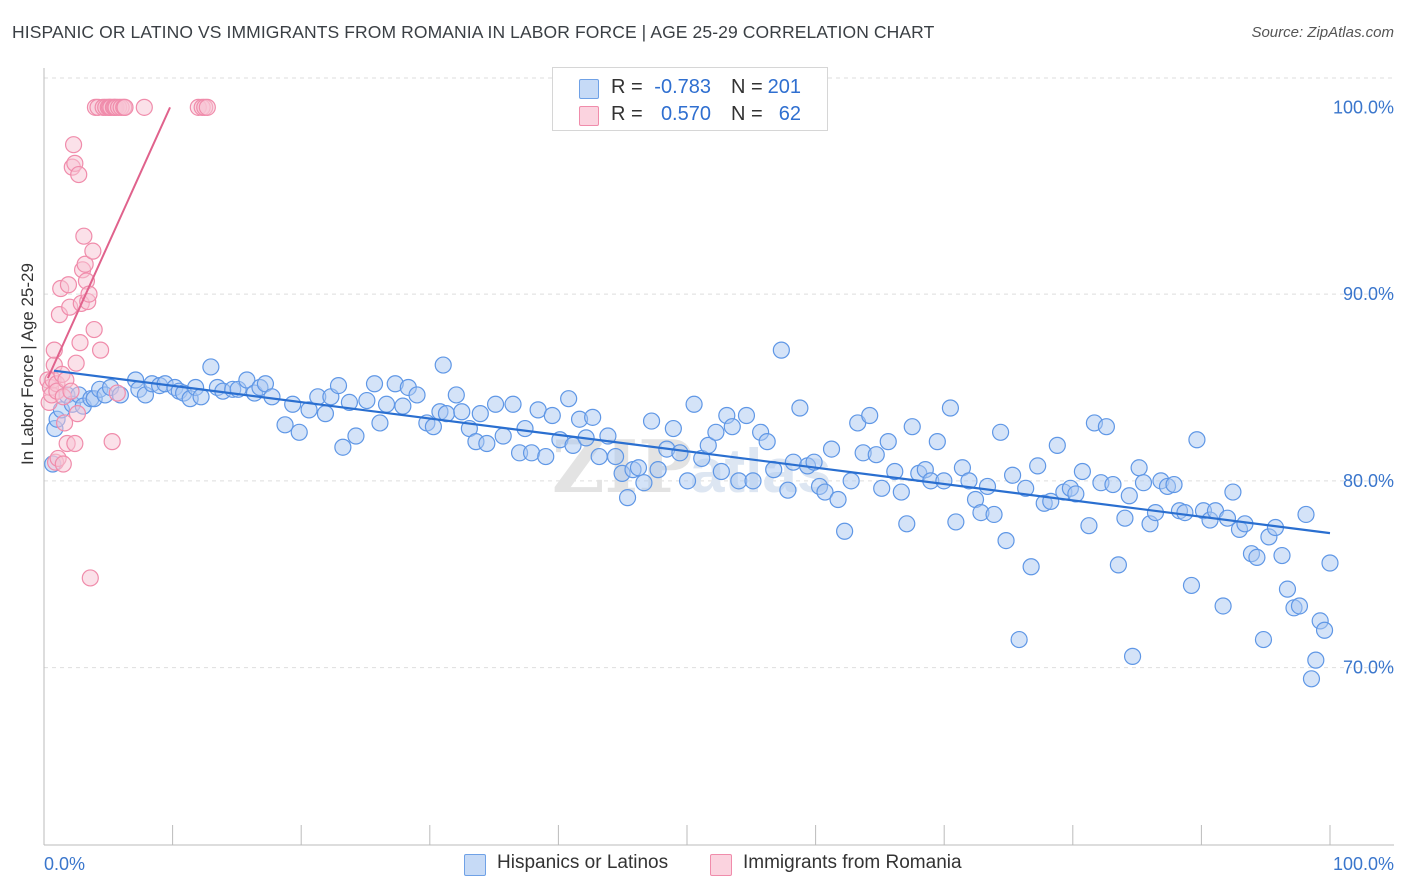 Image resolution: width=1406 pixels, height=892 pixels. I want to click on y-tick-label: 80.0%, so click(1368, 481).